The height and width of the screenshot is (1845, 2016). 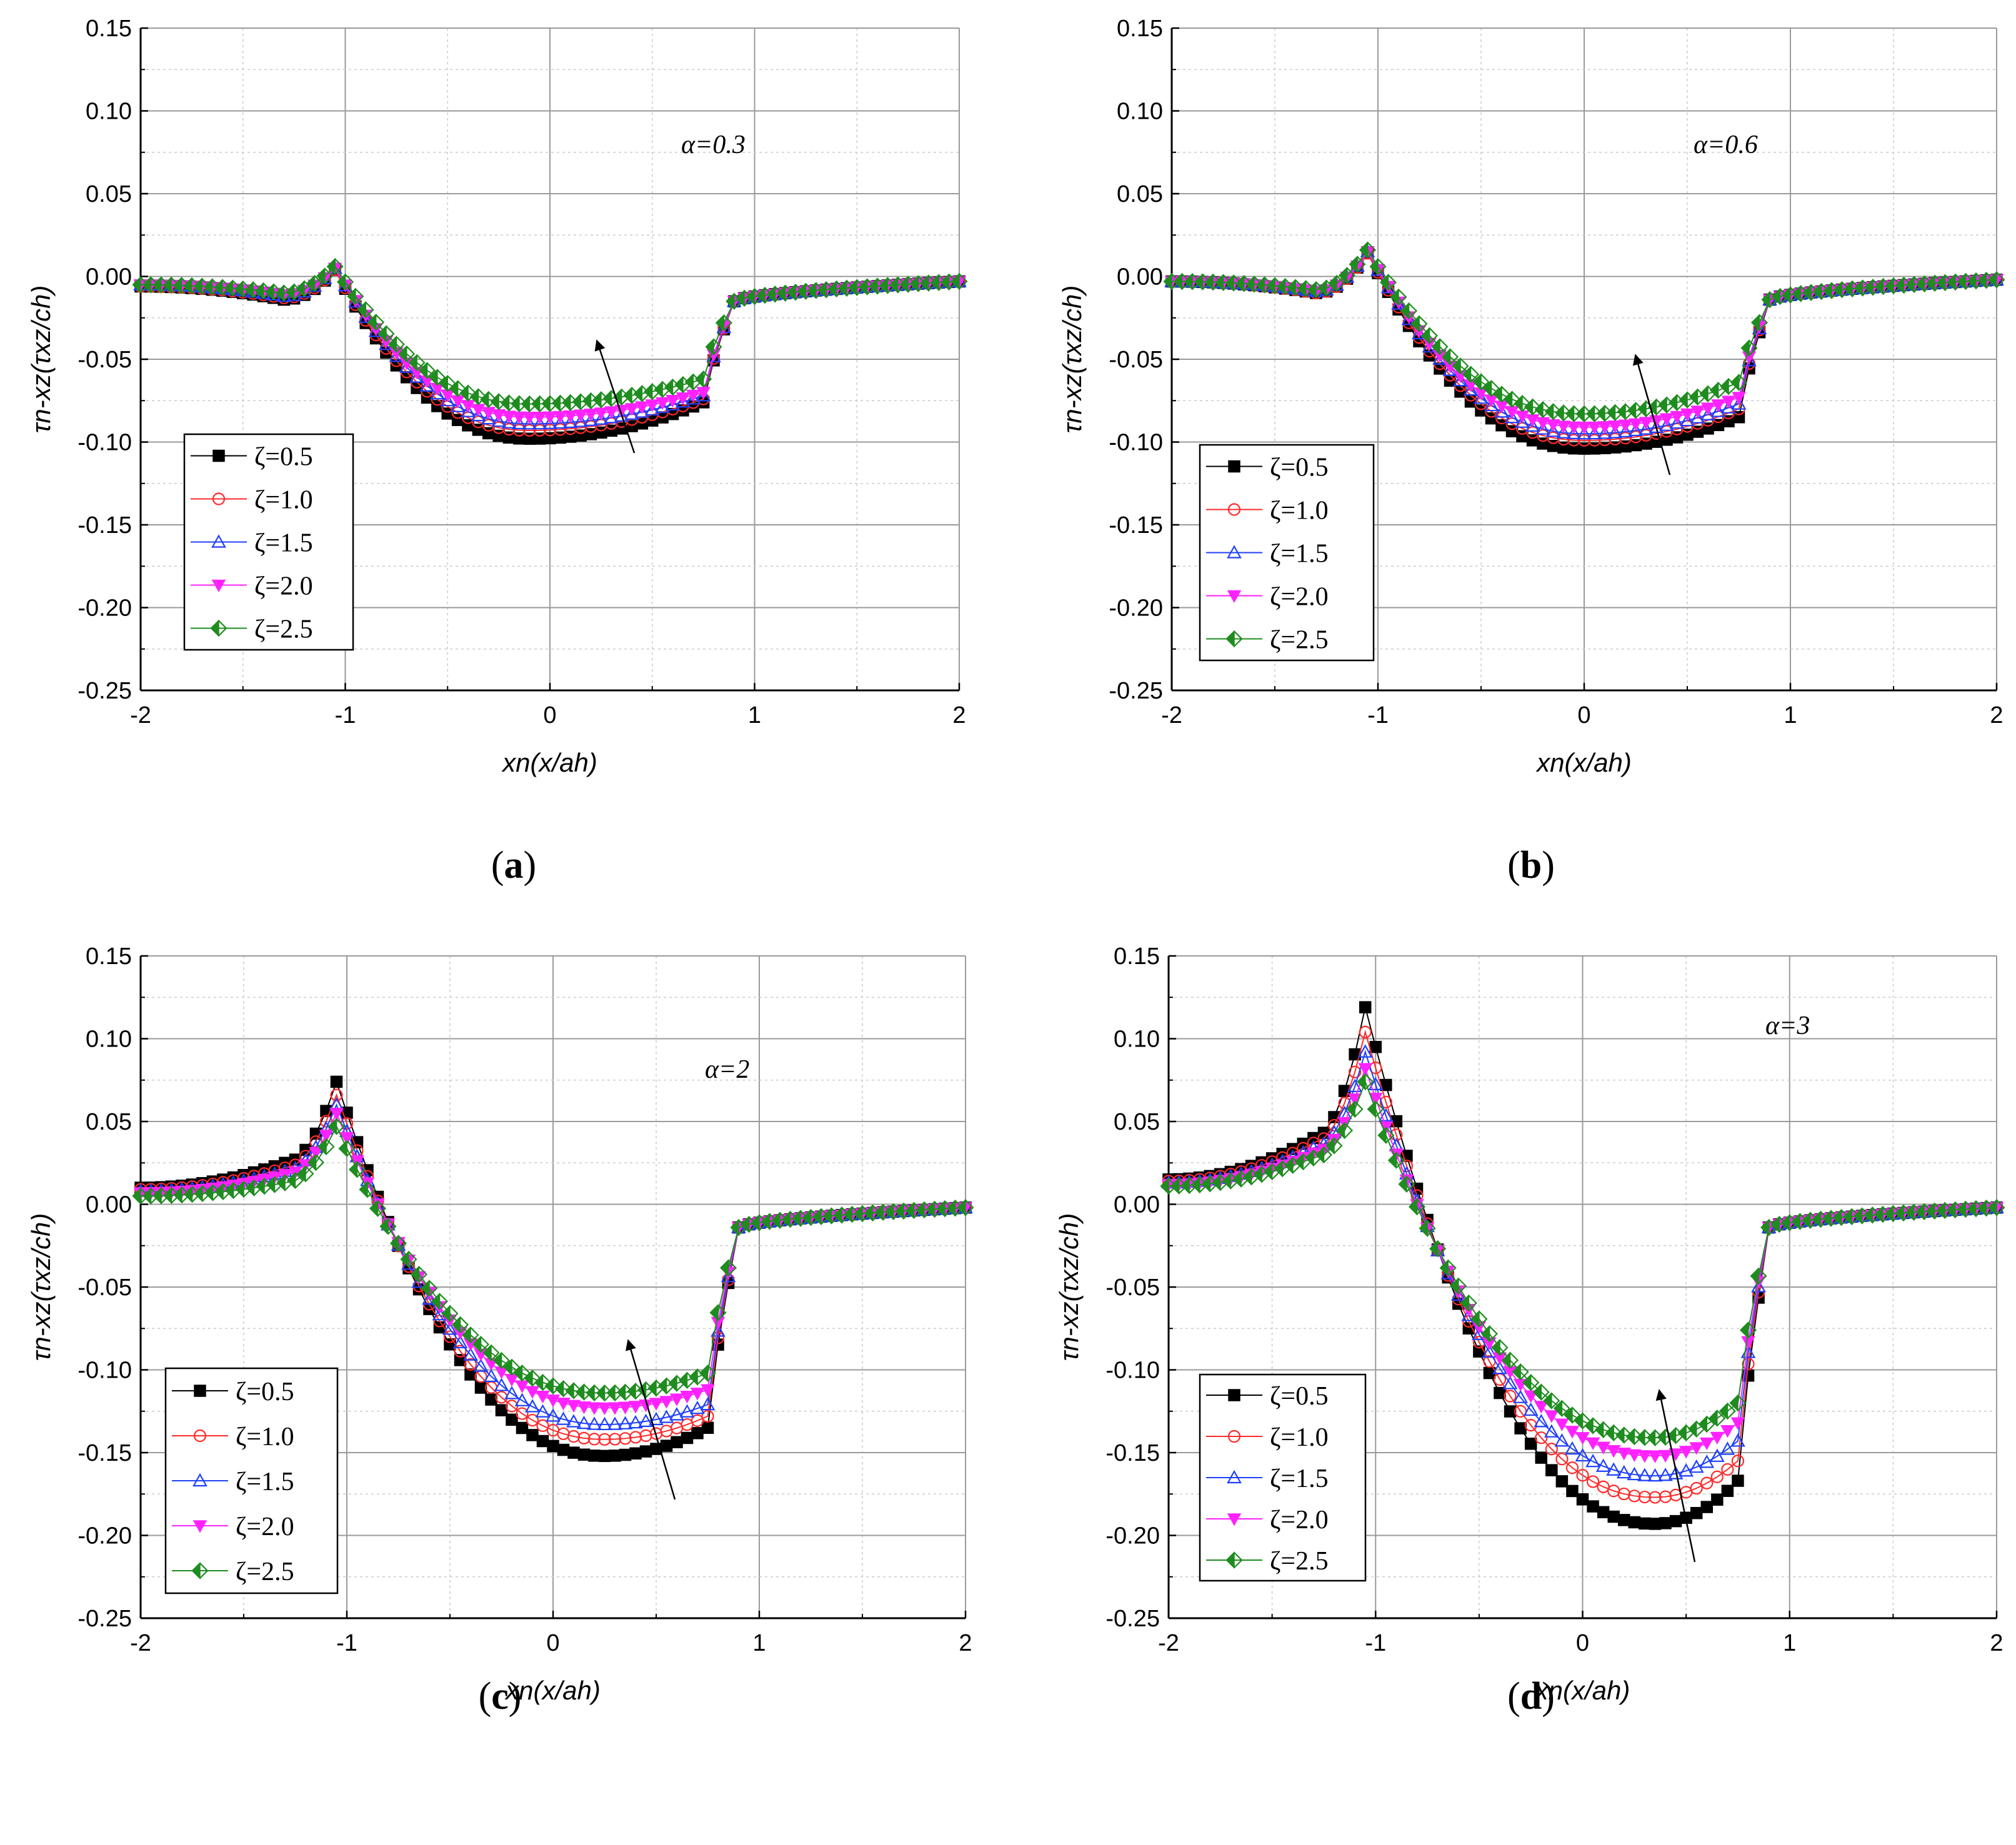 What do you see at coordinates (1787, 1026) in the screenshot?
I see `alpha-annotation: α=3` at bounding box center [1787, 1026].